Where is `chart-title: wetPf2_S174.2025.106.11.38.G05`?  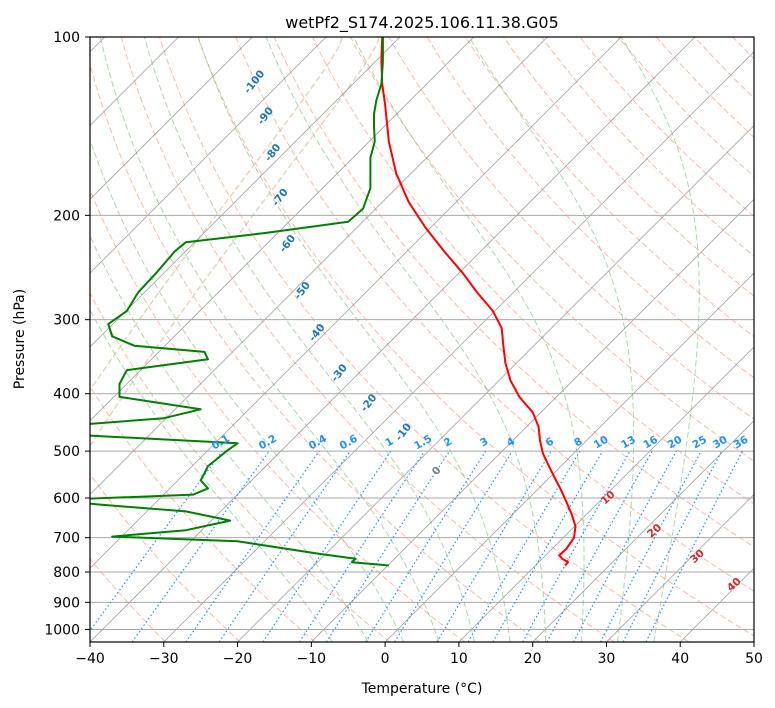
chart-title: wetPf2_S174.2025.106.11.38.G05 is located at coordinates (422, 23).